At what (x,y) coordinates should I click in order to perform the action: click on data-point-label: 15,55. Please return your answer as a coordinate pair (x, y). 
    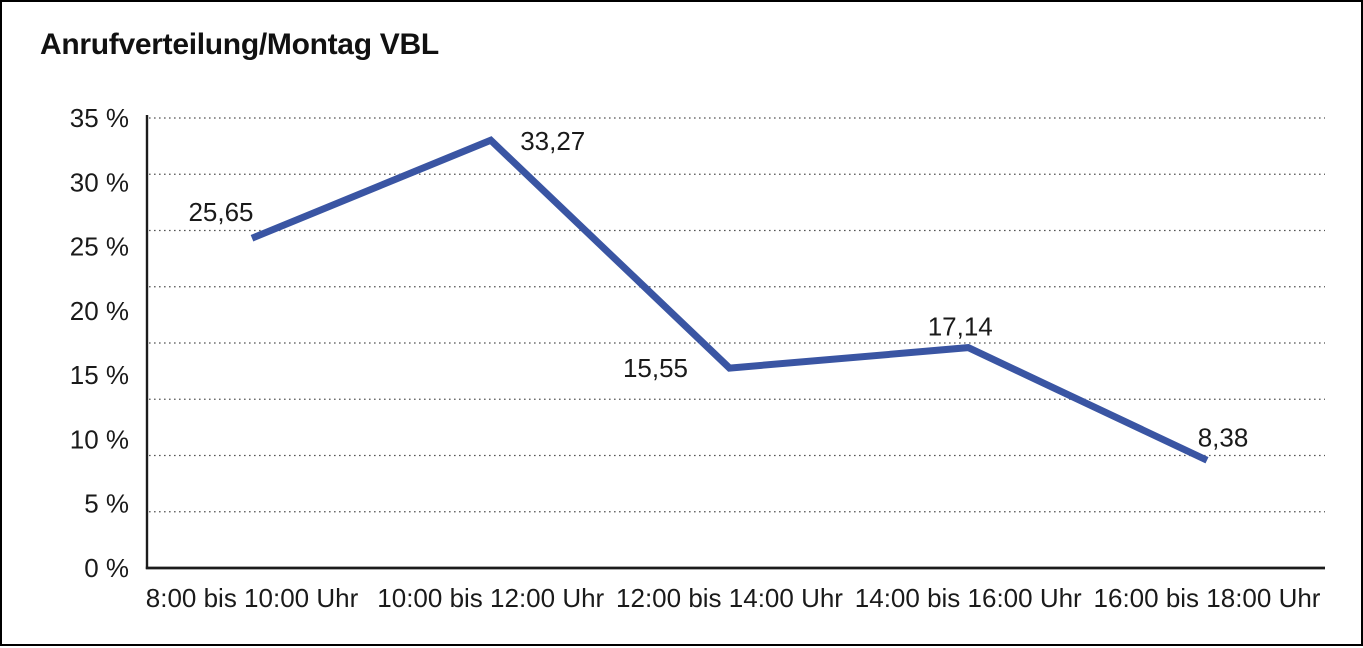
    Looking at the image, I should click on (655, 368).